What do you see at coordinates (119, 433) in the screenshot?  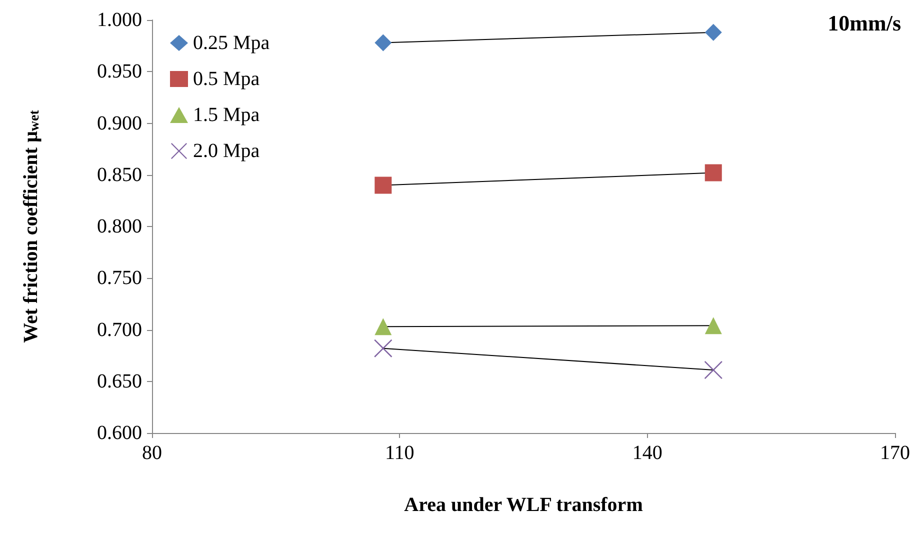 I see `y-tick-label: 0.600` at bounding box center [119, 433].